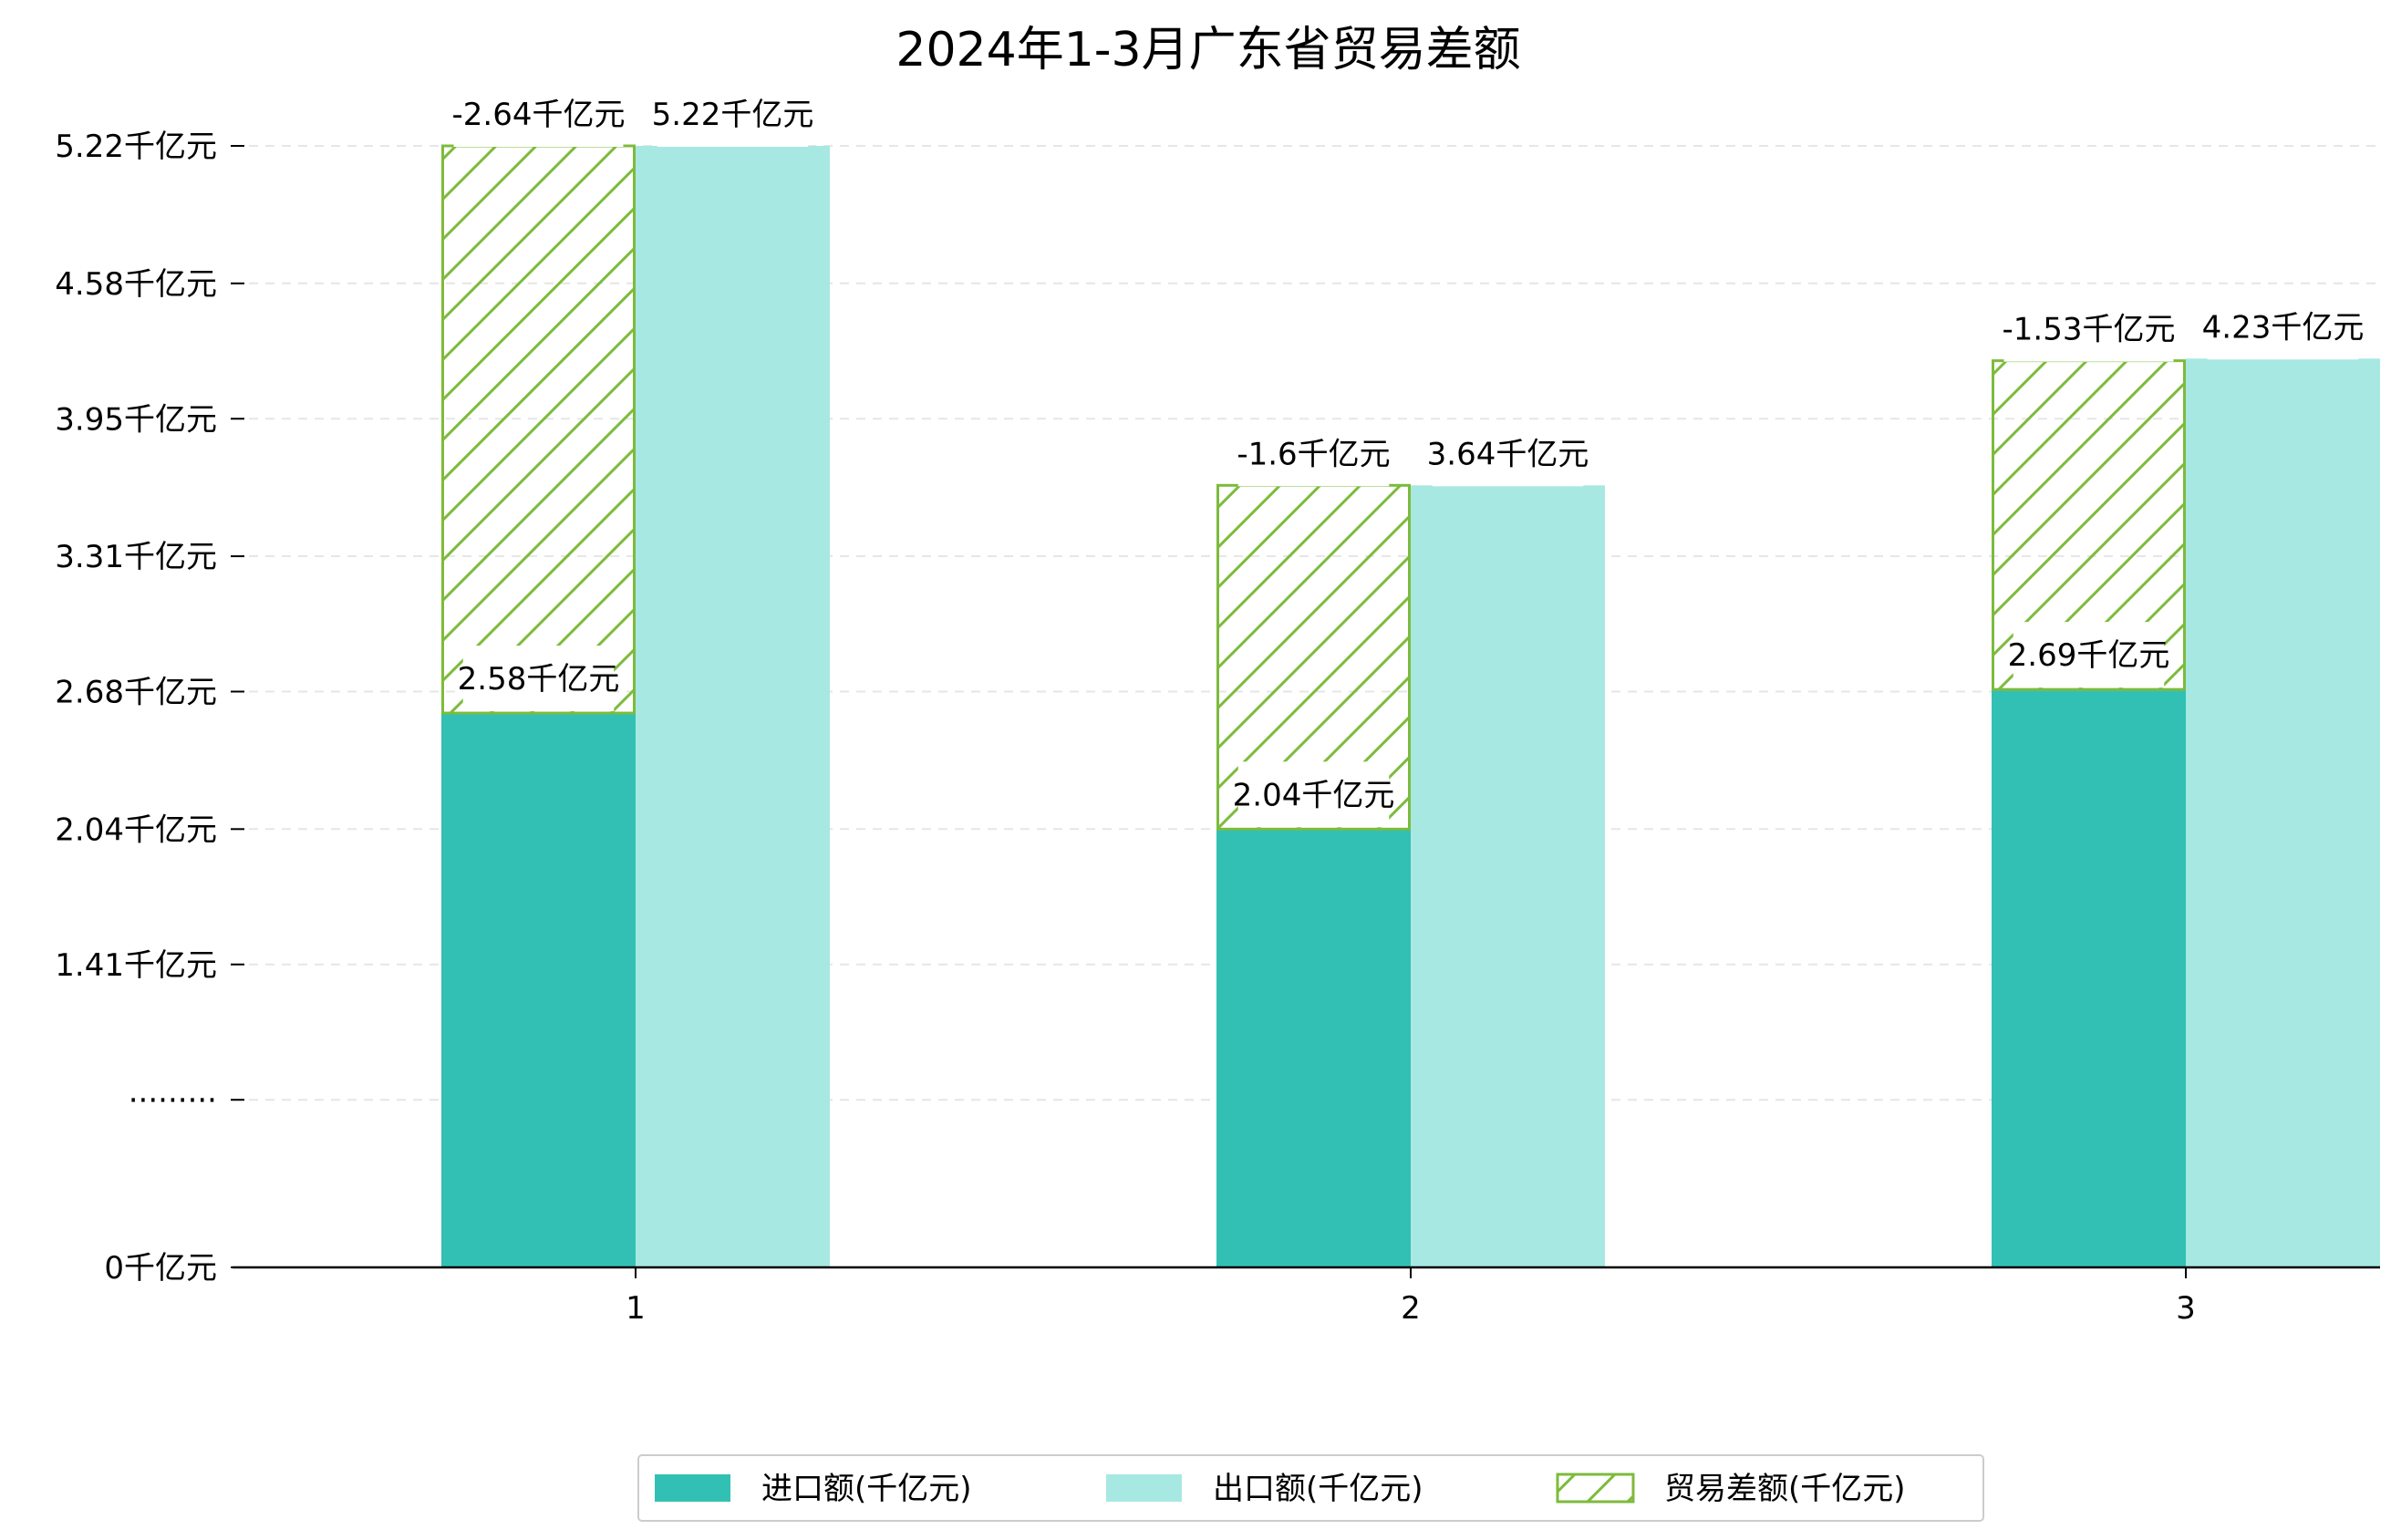  What do you see at coordinates (160, 1268) in the screenshot?
I see `y-tick-label: 0千亿元` at bounding box center [160, 1268].